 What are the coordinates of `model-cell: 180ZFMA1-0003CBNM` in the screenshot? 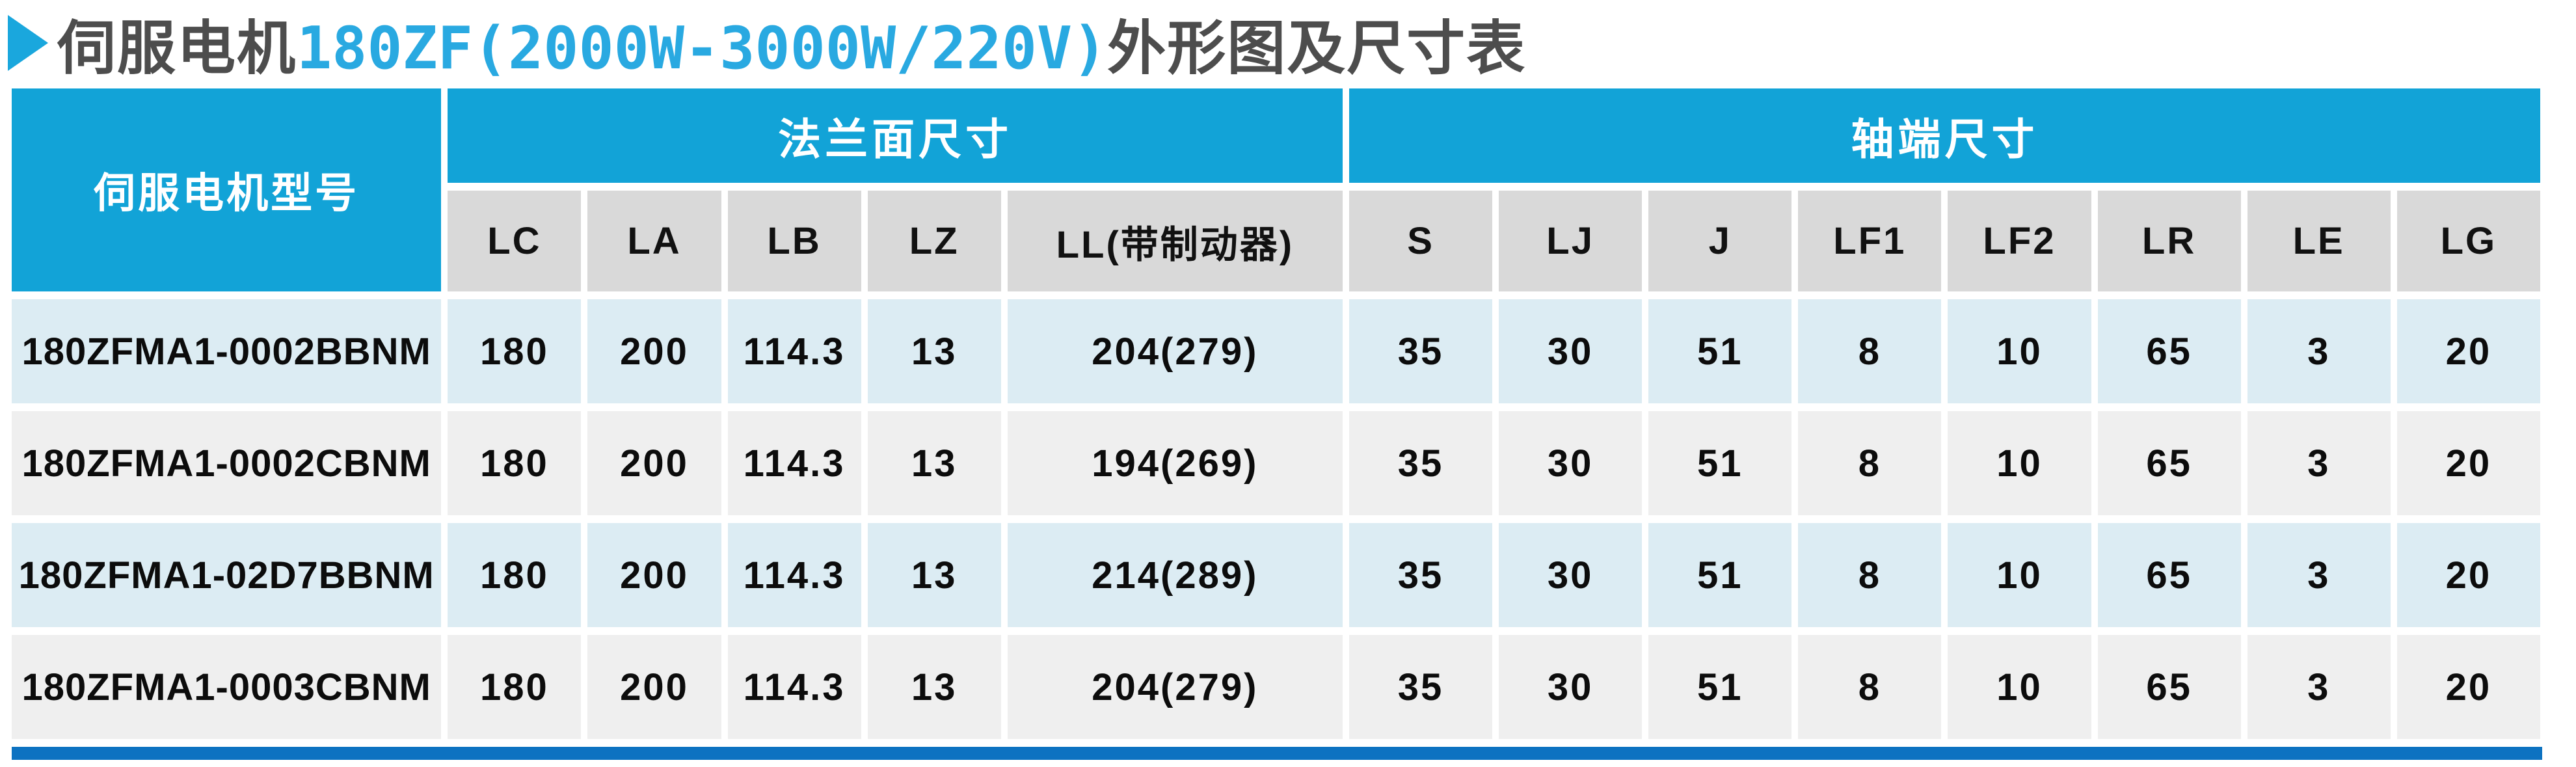 It's located at (227, 687).